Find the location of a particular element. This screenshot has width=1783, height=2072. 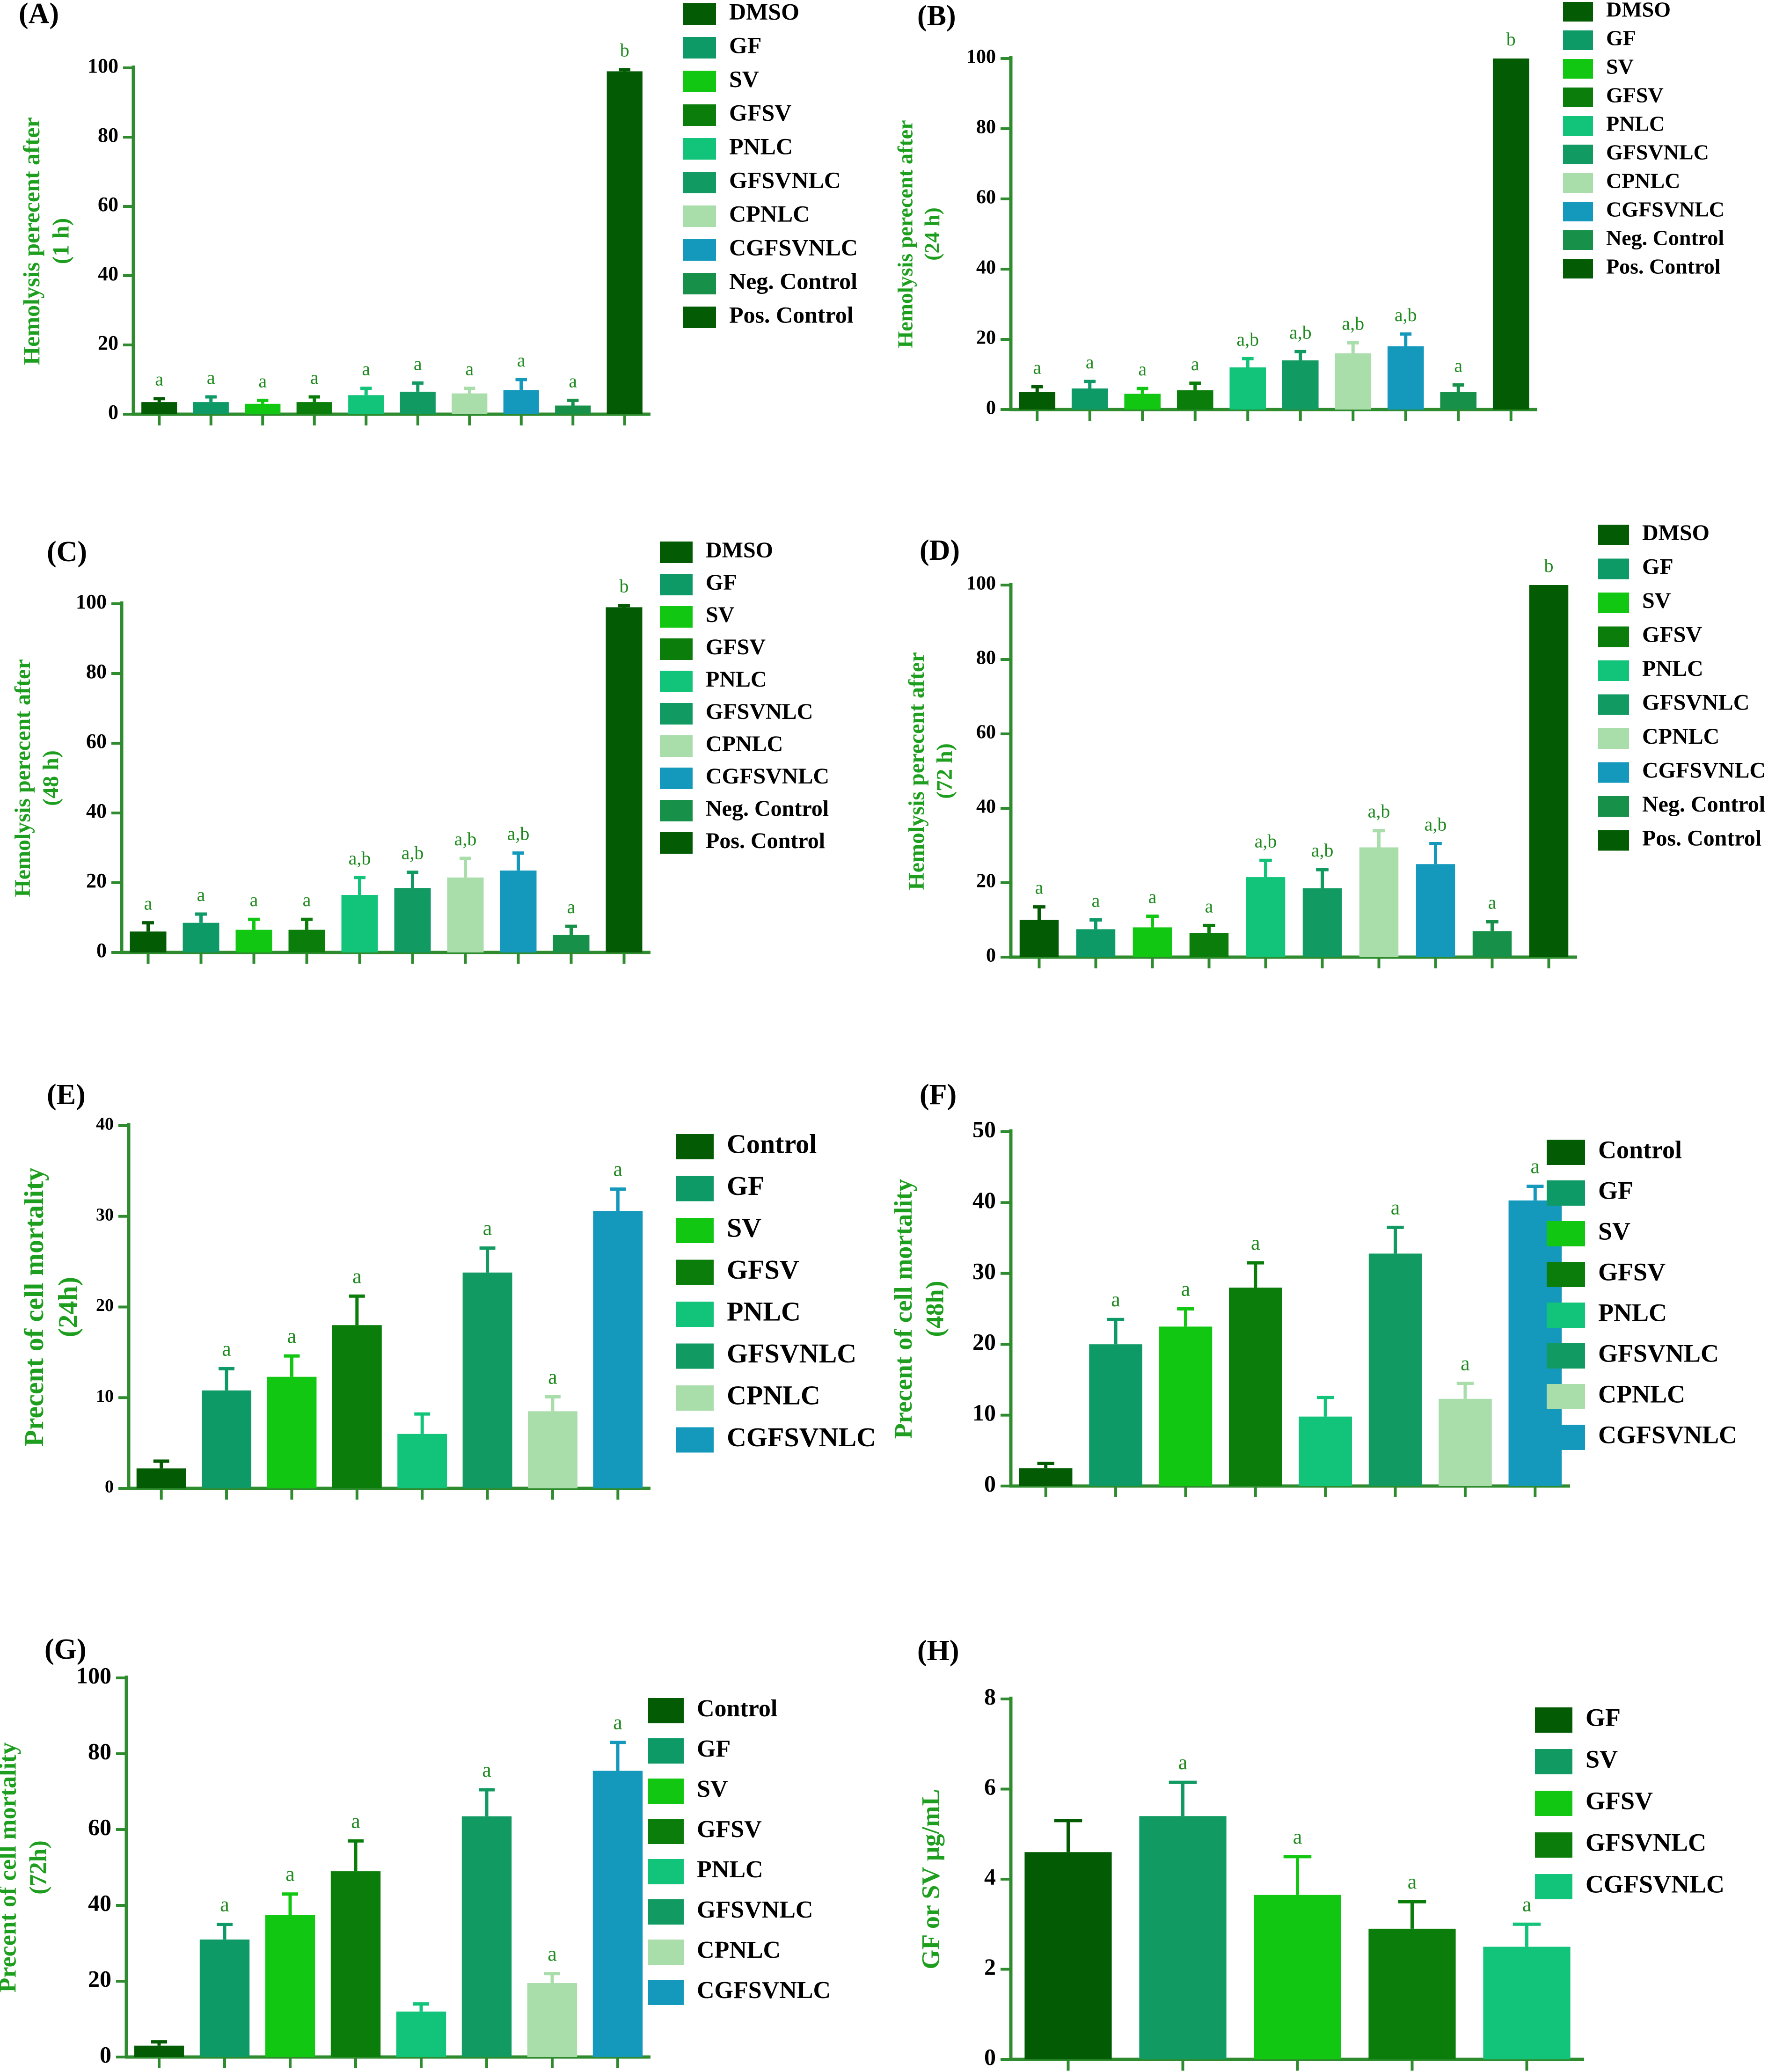

legend-label: Neg. Control is located at coordinates (1703, 804).